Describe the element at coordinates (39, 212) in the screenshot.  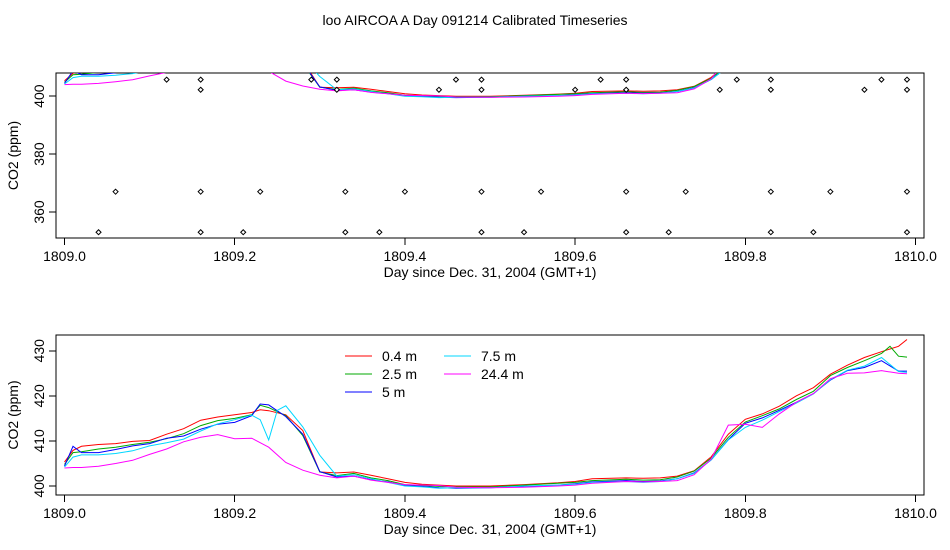
I see `y-tick-label: 360` at that location.